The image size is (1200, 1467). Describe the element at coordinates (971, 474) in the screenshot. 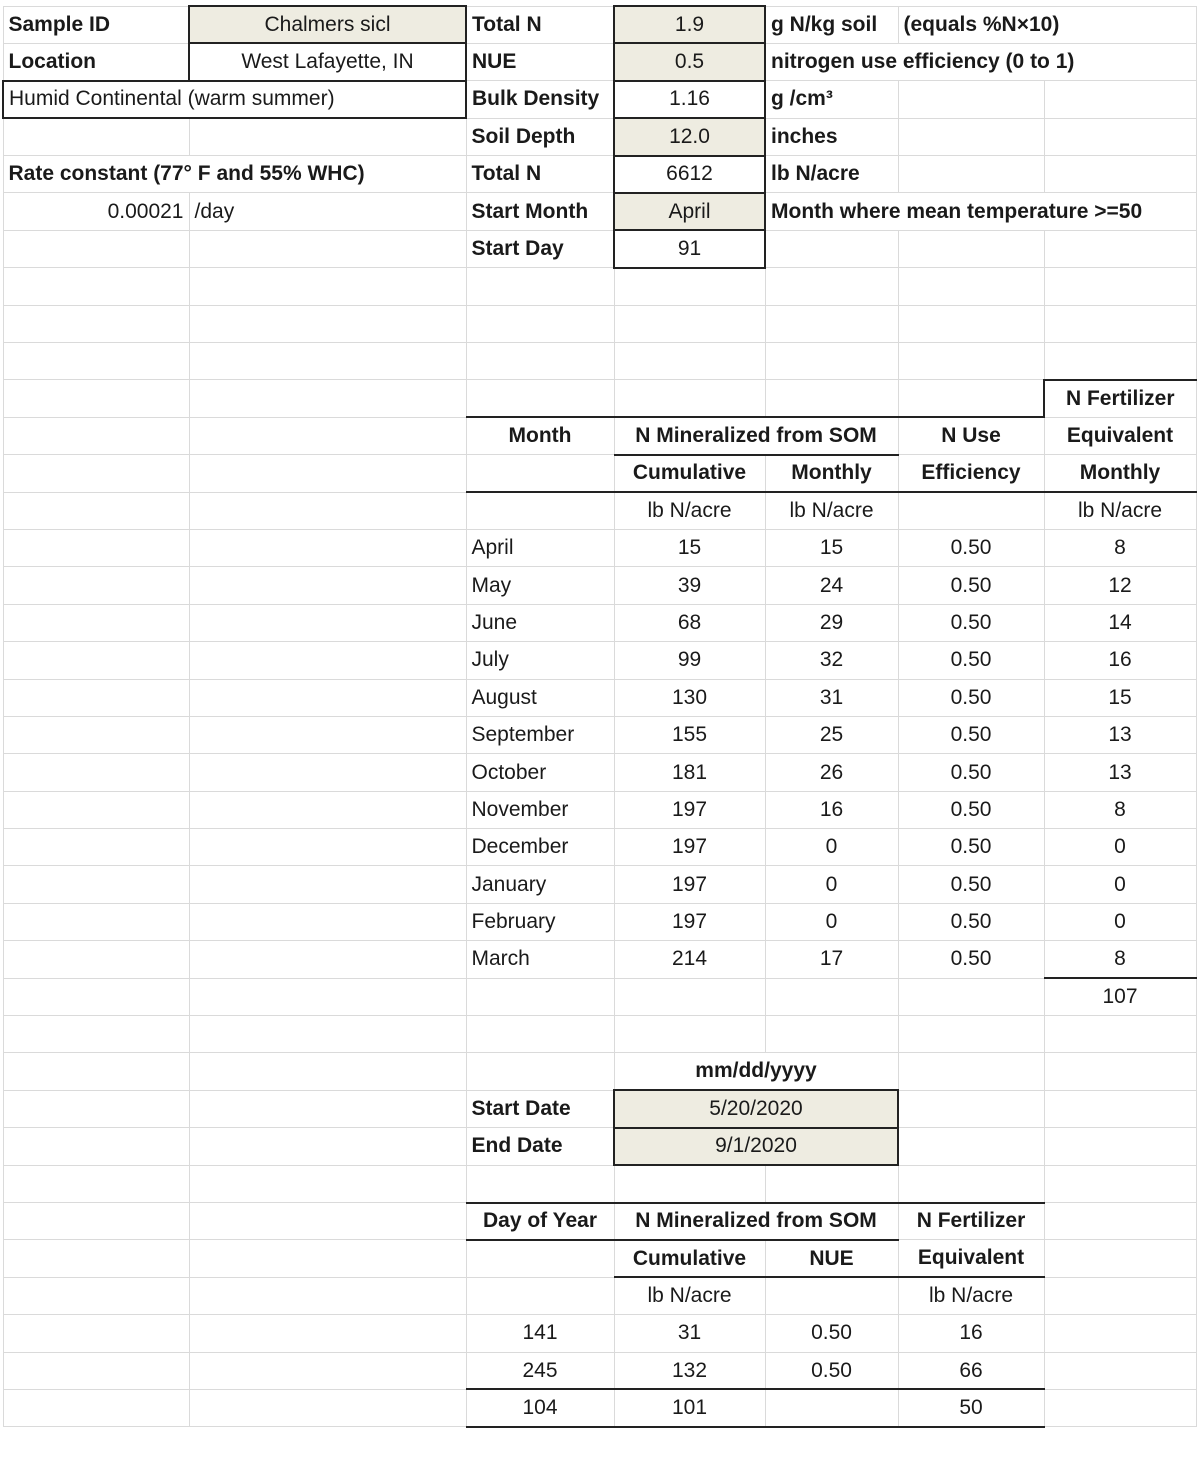

I see `header-efficiency: Efficiency` at that location.